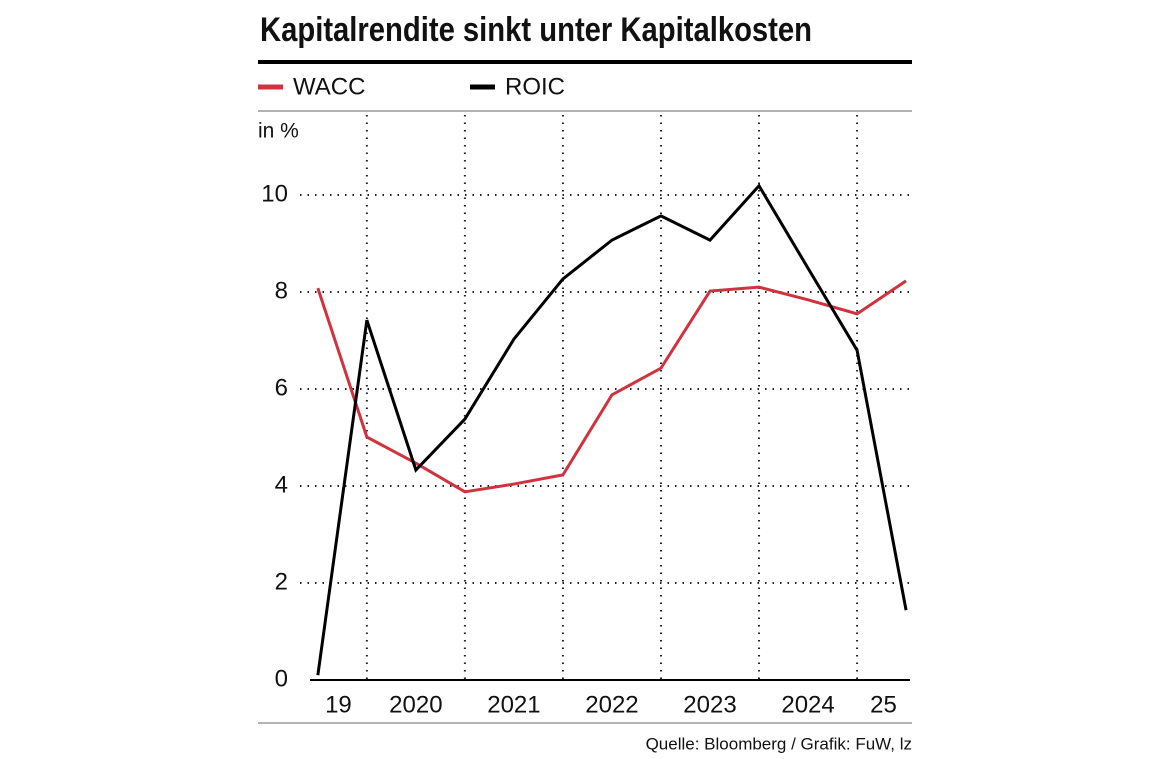  I want to click on y-tick-label: 8, so click(281, 290).